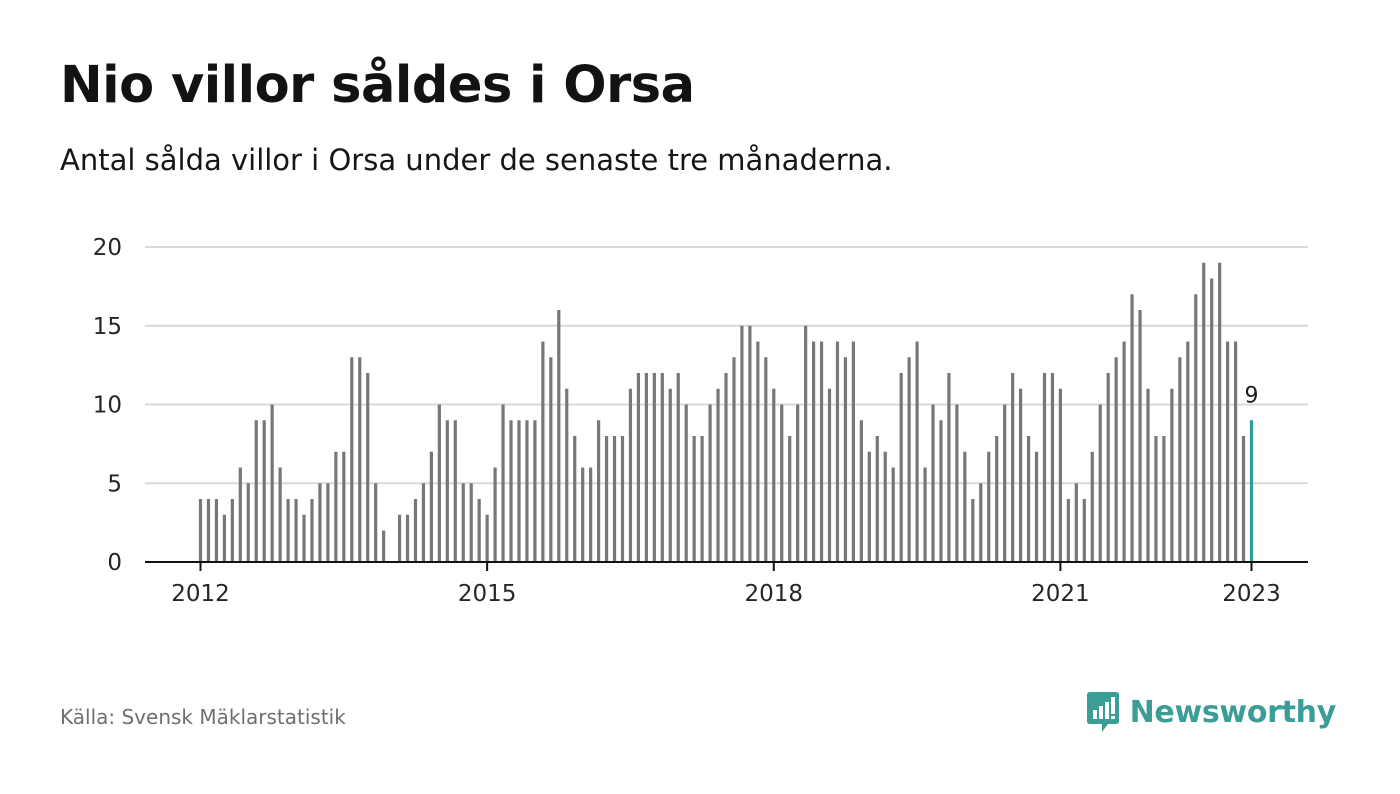  What do you see at coordinates (203, 717) in the screenshot?
I see `source-note: Källa: Svensk Mäklarstatistik` at bounding box center [203, 717].